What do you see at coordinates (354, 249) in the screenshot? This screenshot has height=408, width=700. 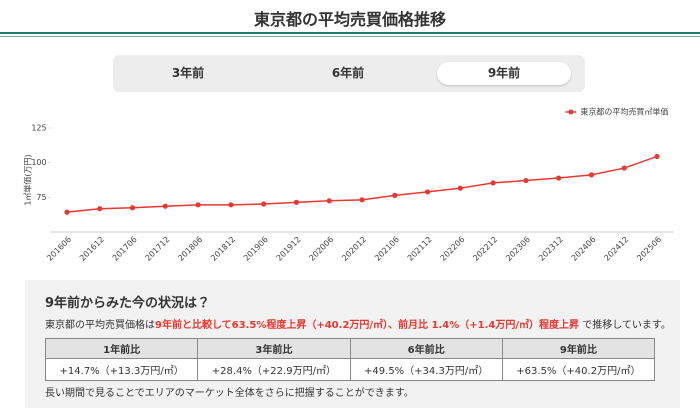 I see `x-tick-label: 202012` at bounding box center [354, 249].